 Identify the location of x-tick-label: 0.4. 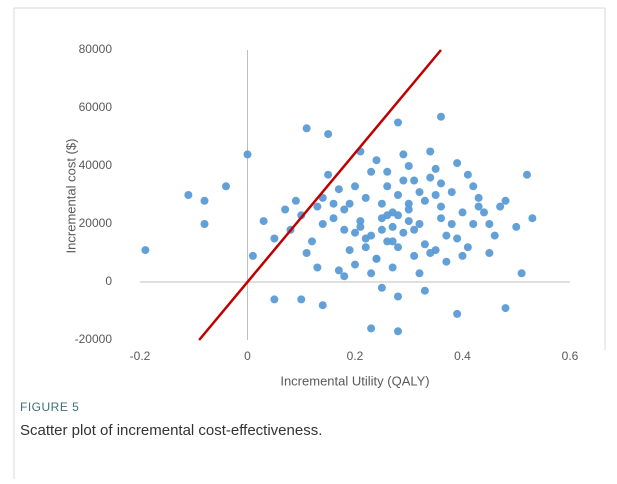
(462, 356).